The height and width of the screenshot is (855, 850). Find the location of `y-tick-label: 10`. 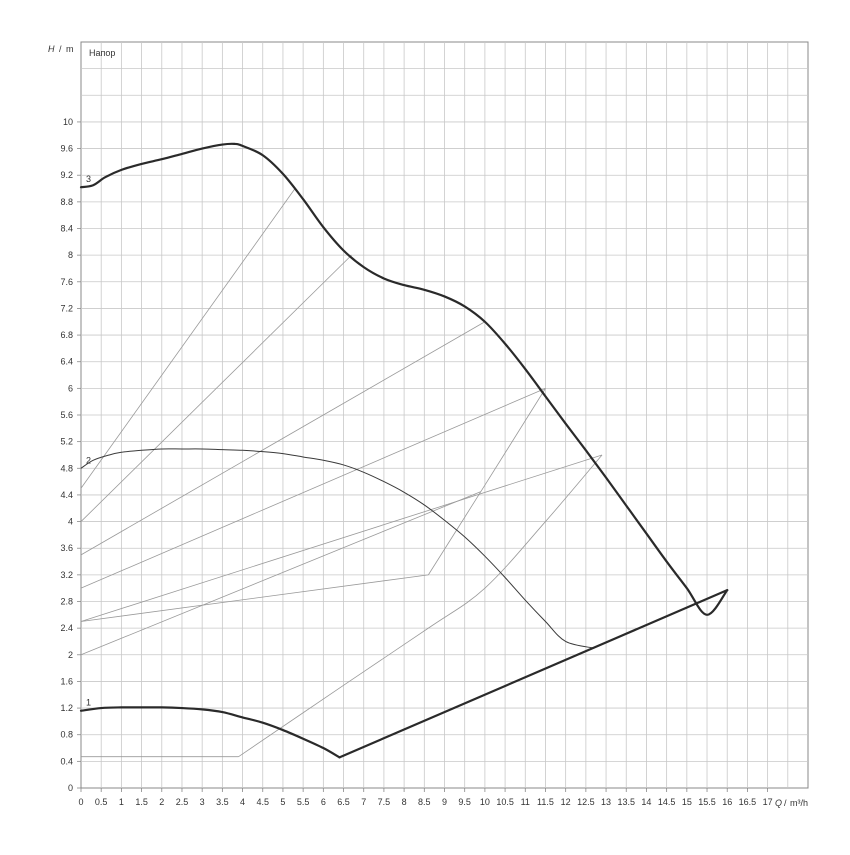

y-tick-label: 10 is located at coordinates (68, 122).